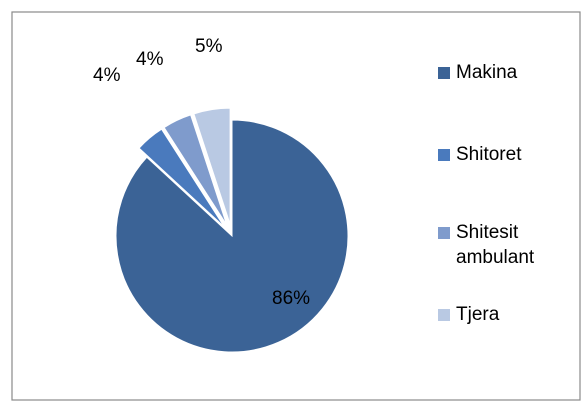 Image resolution: width=585 pixels, height=402 pixels. I want to click on legend-swatch-makina, so click(444, 73).